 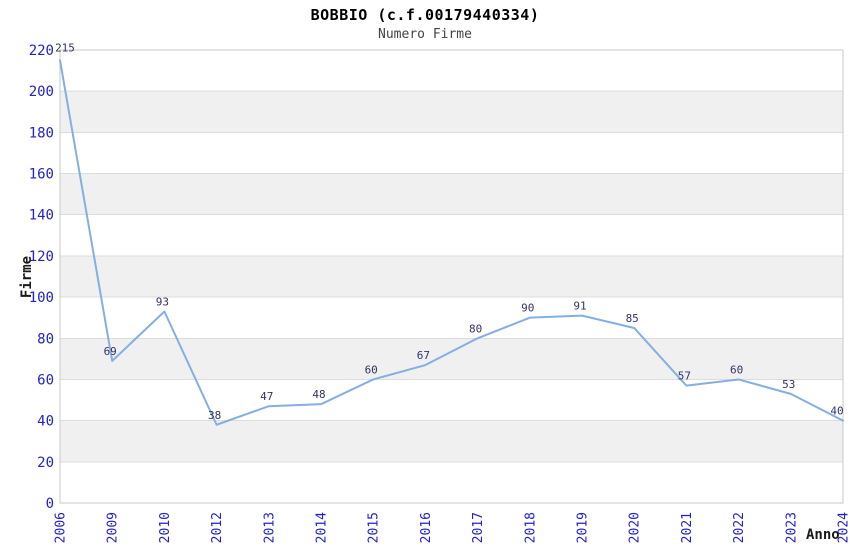 What do you see at coordinates (41, 92) in the screenshot?
I see `y-tick-label: 200` at bounding box center [41, 92].